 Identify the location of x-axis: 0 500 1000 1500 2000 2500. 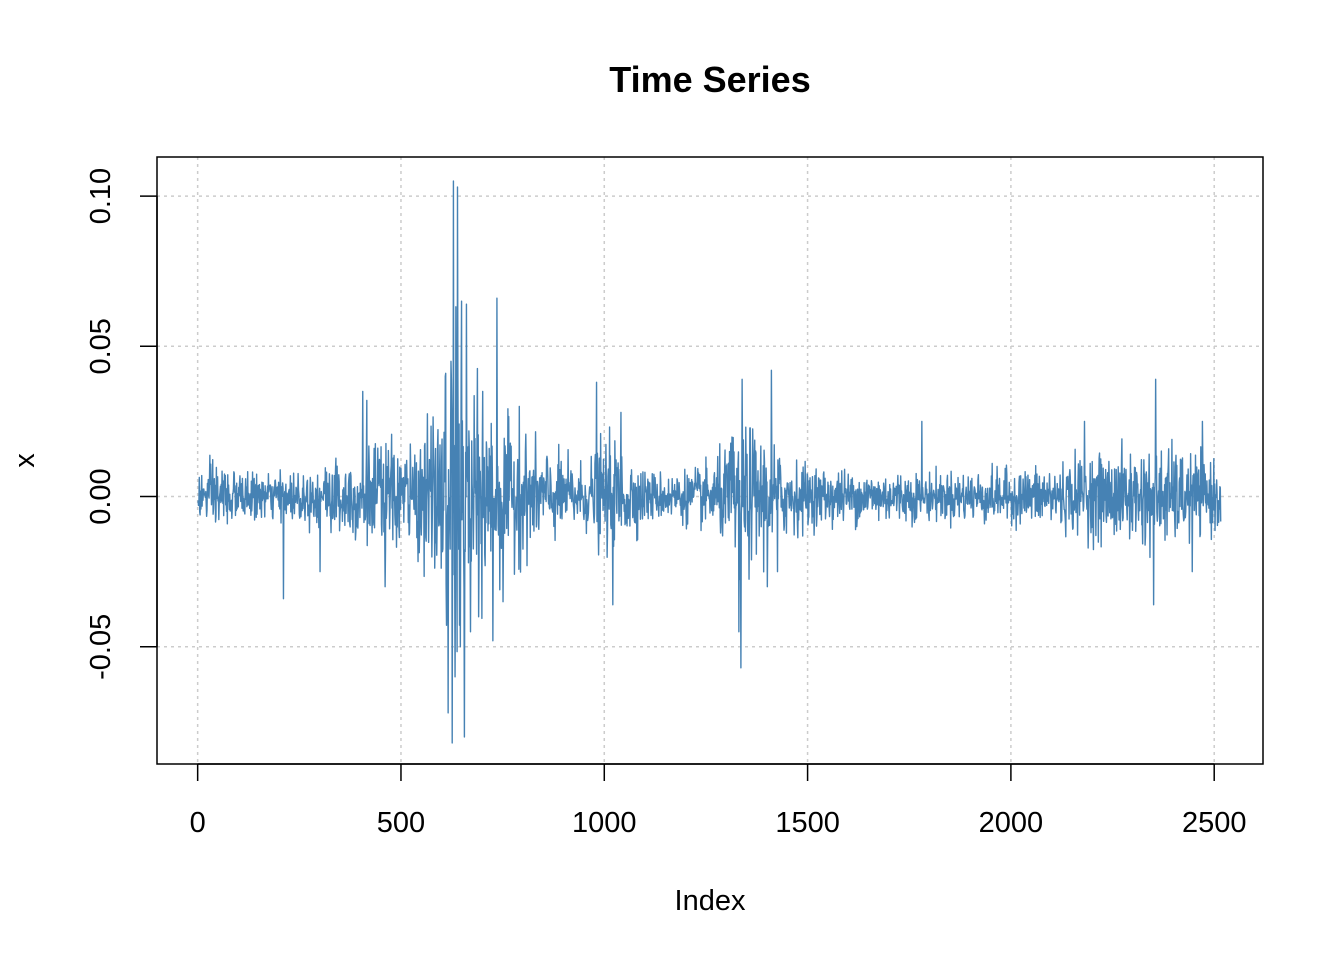
(718, 801).